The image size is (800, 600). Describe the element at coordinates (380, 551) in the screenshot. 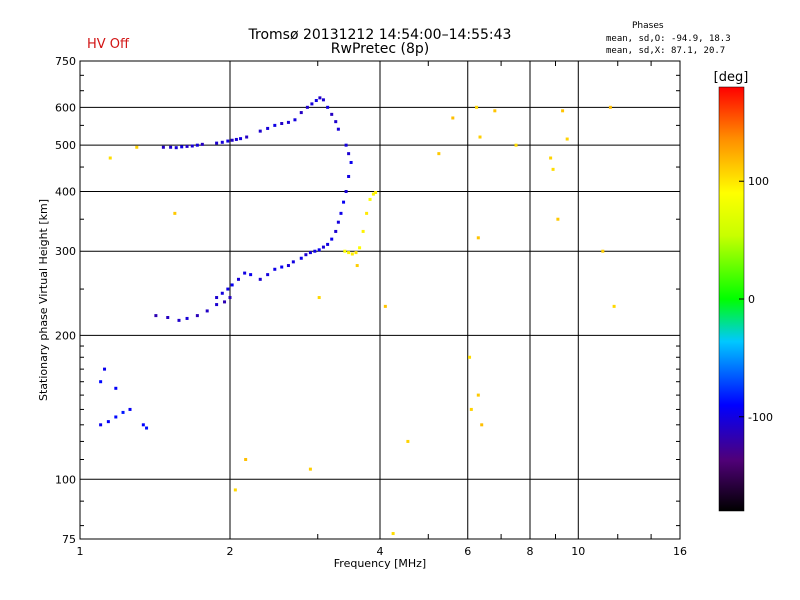

I see `x-tick-label: 4` at that location.